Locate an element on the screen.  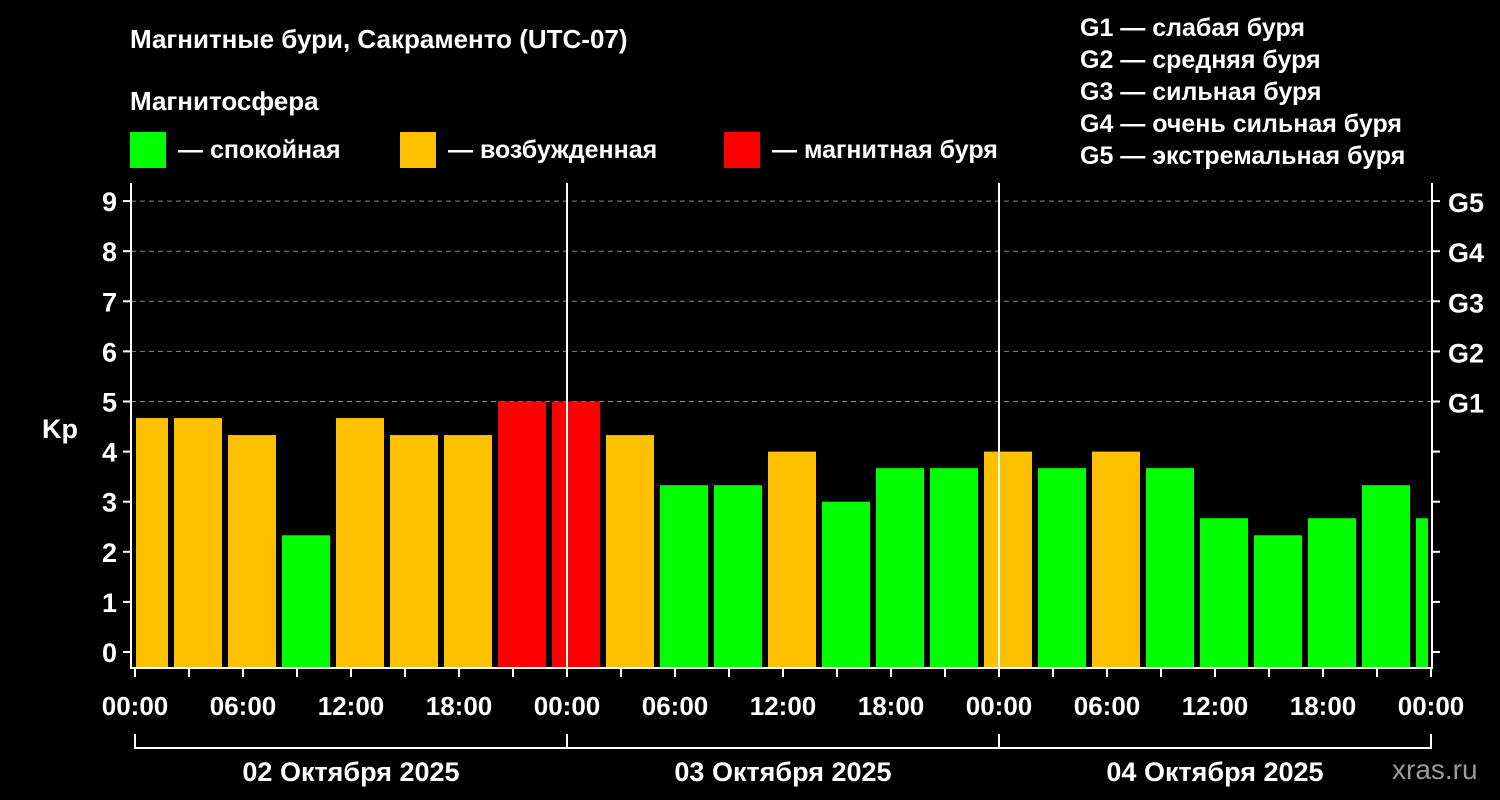
y-tick-label: 4 is located at coordinates (109, 453).